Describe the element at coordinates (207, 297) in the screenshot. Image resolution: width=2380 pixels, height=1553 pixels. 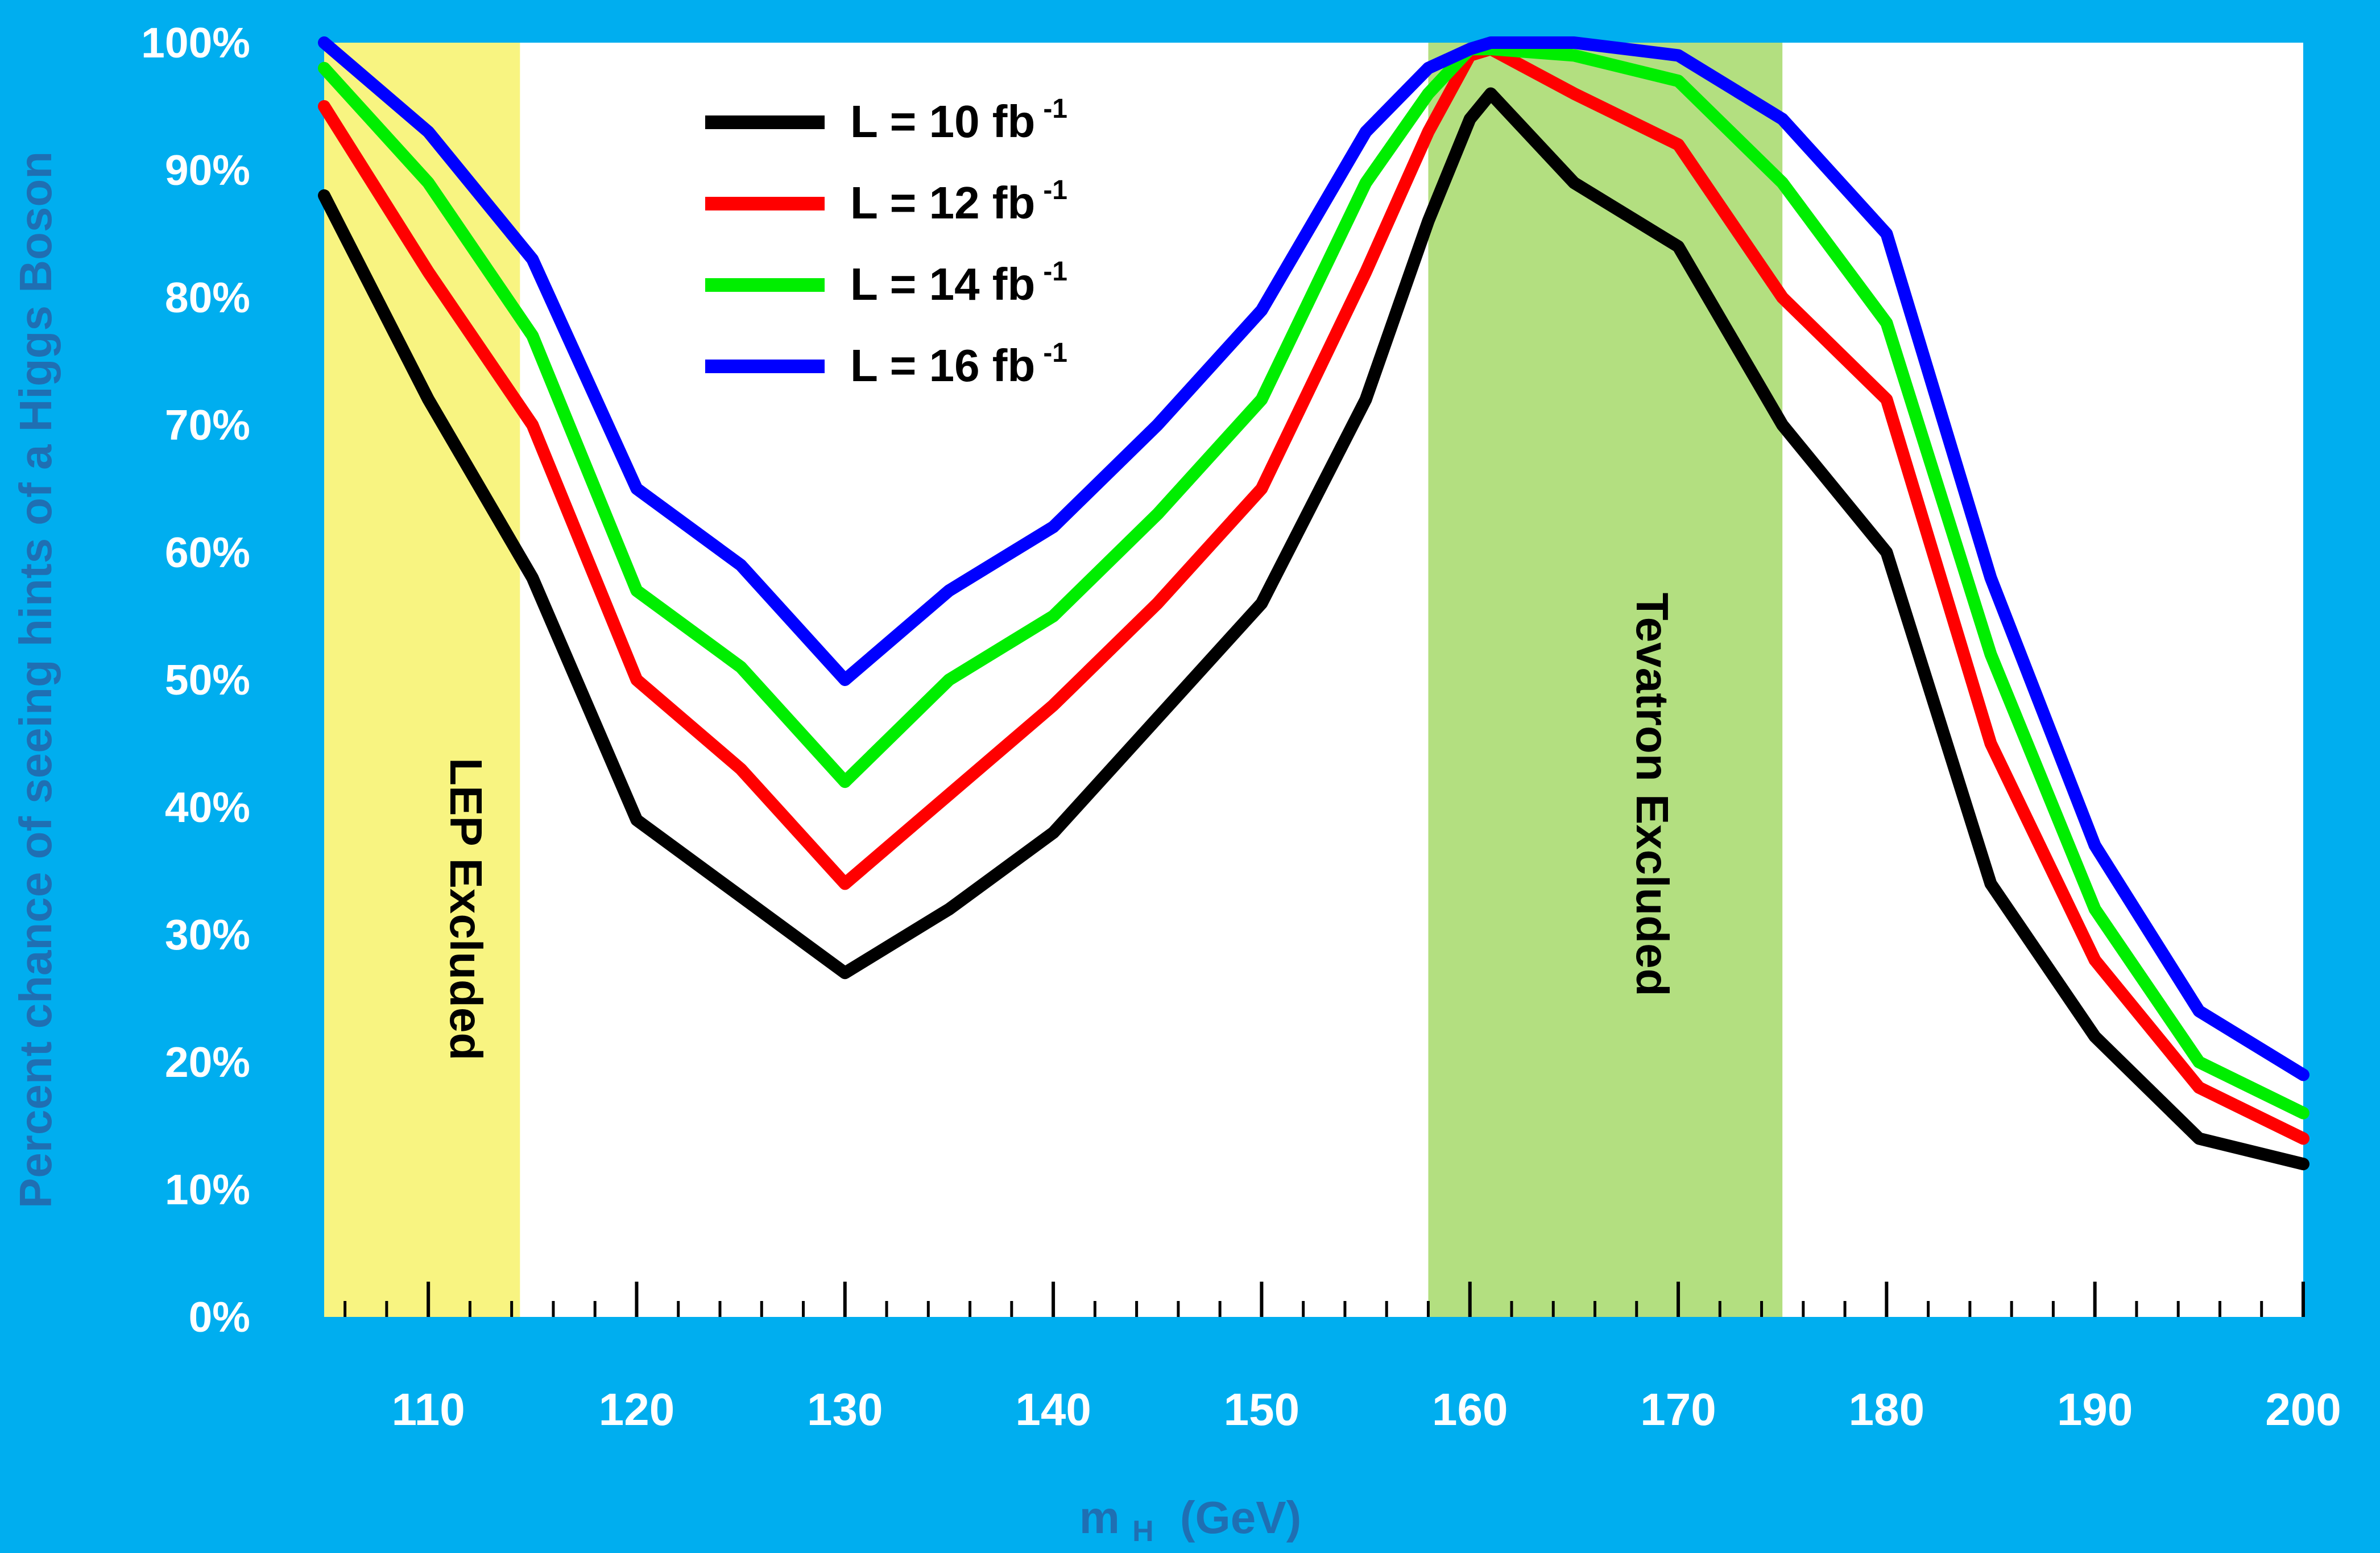
I see `y-tick-label: 80%` at that location.